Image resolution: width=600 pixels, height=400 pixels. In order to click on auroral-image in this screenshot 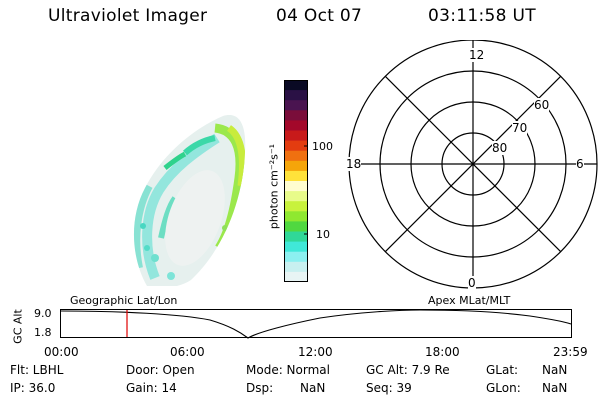, I will do `click(189, 200)`.